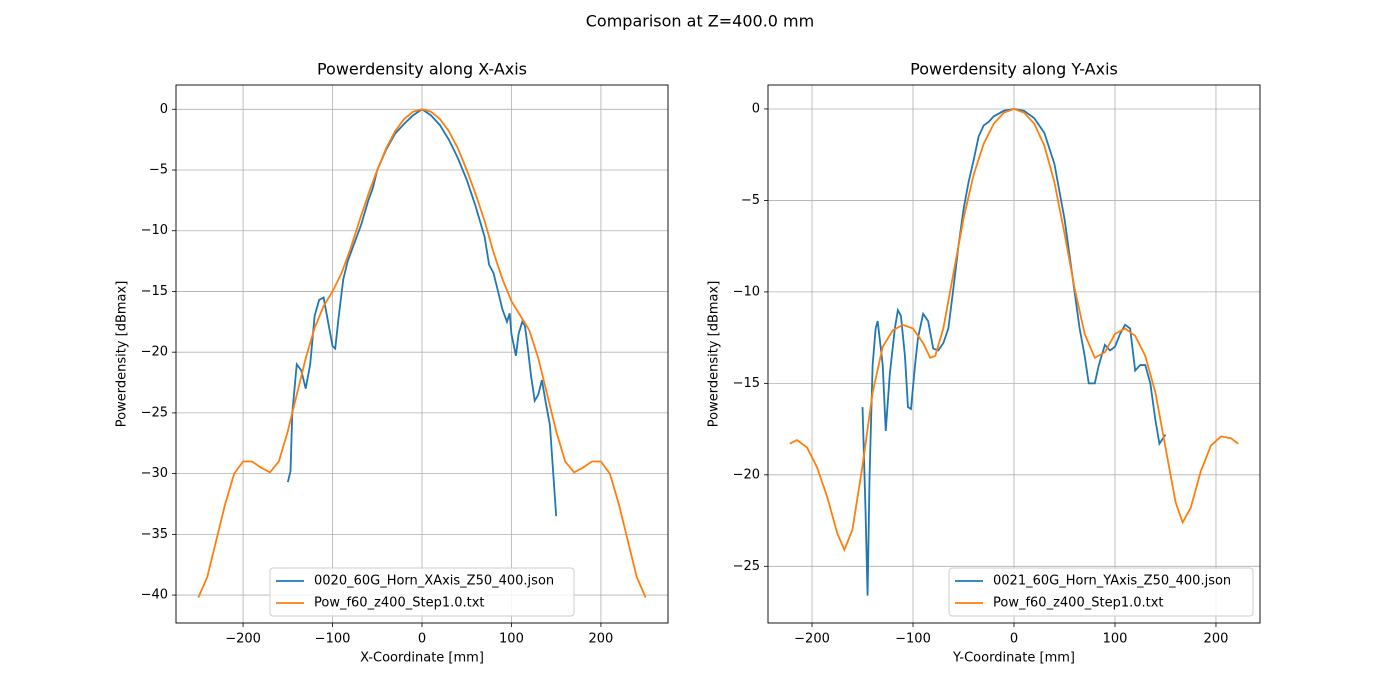 The image size is (1400, 700). I want to click on subplot-title: Powerdensity along X-Axis, so click(422, 69).